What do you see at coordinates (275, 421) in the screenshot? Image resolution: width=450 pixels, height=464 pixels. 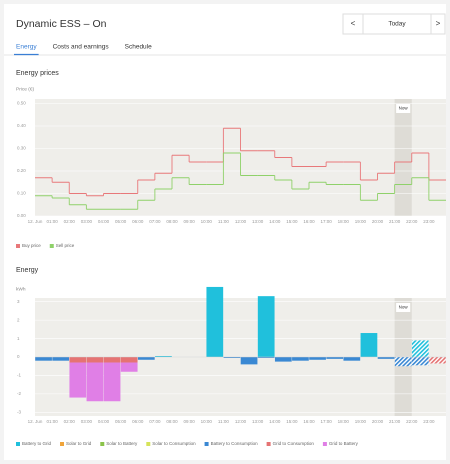 I see `x-tick-label: 14:00` at bounding box center [275, 421].